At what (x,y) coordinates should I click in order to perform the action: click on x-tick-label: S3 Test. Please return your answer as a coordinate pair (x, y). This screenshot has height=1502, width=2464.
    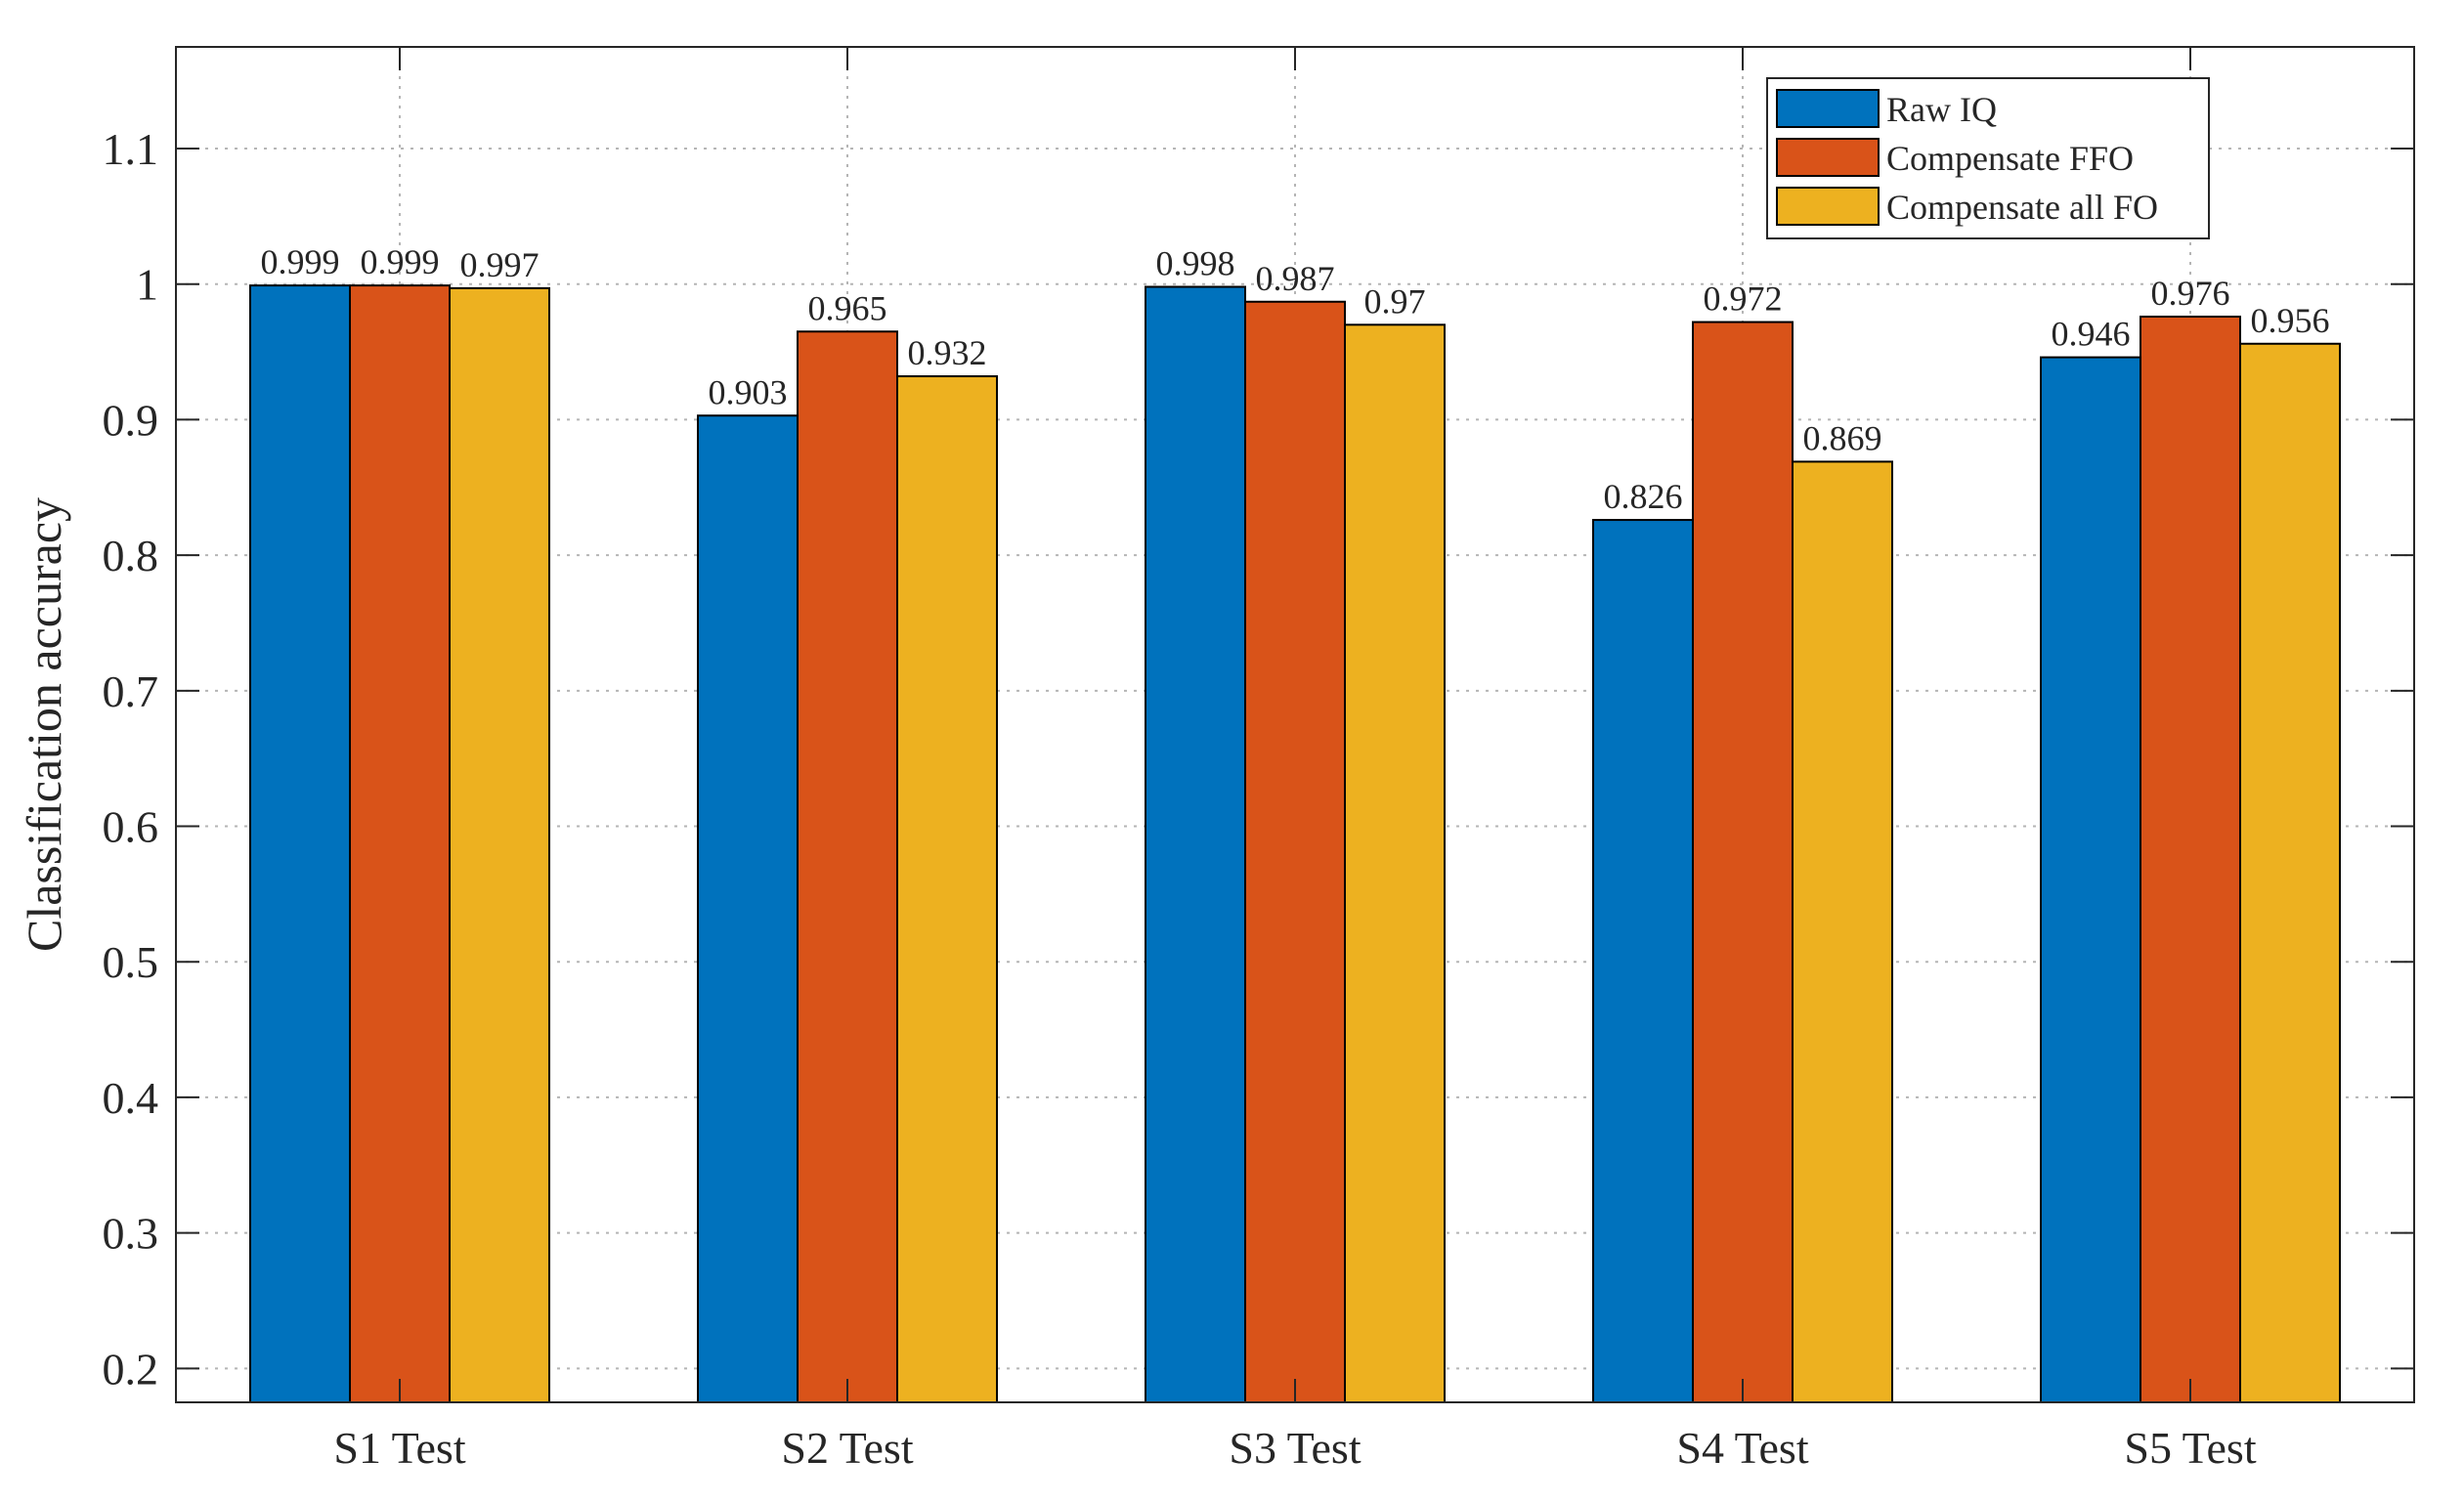
    Looking at the image, I should click on (1295, 1448).